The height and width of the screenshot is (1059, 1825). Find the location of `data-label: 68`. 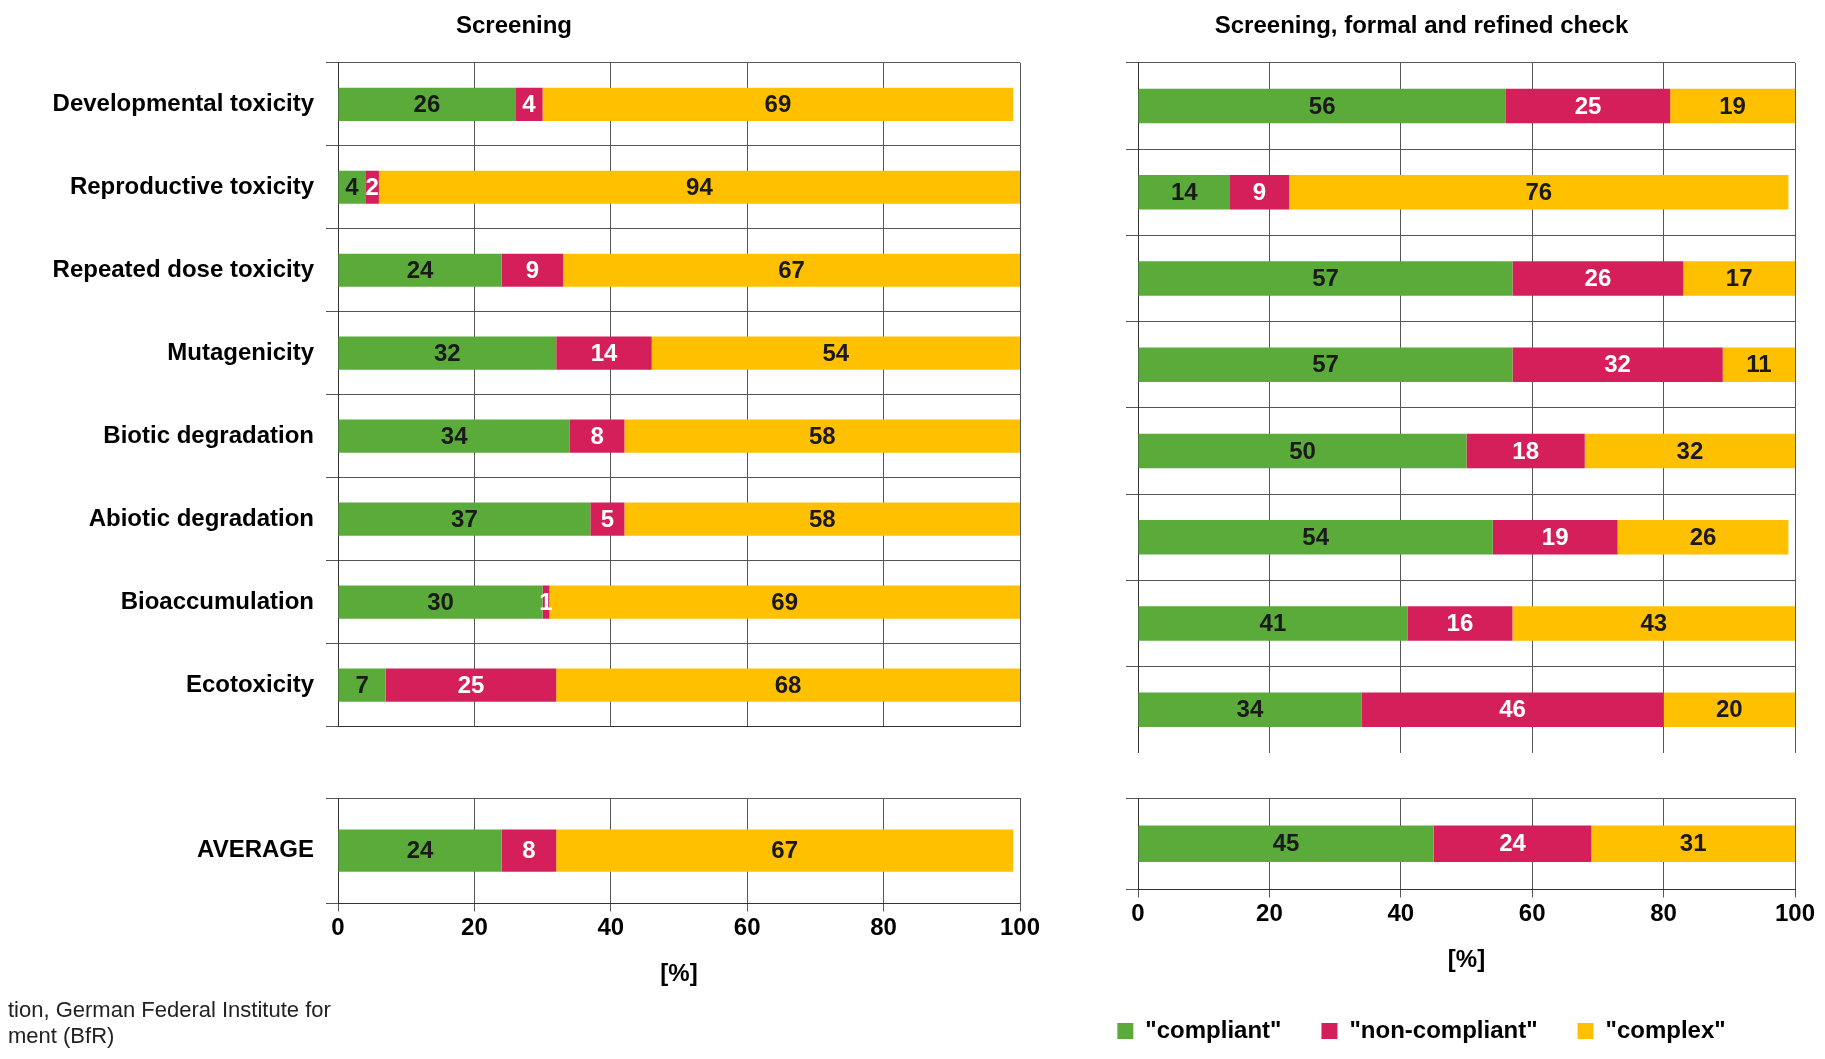

data-label: 68 is located at coordinates (788, 684).